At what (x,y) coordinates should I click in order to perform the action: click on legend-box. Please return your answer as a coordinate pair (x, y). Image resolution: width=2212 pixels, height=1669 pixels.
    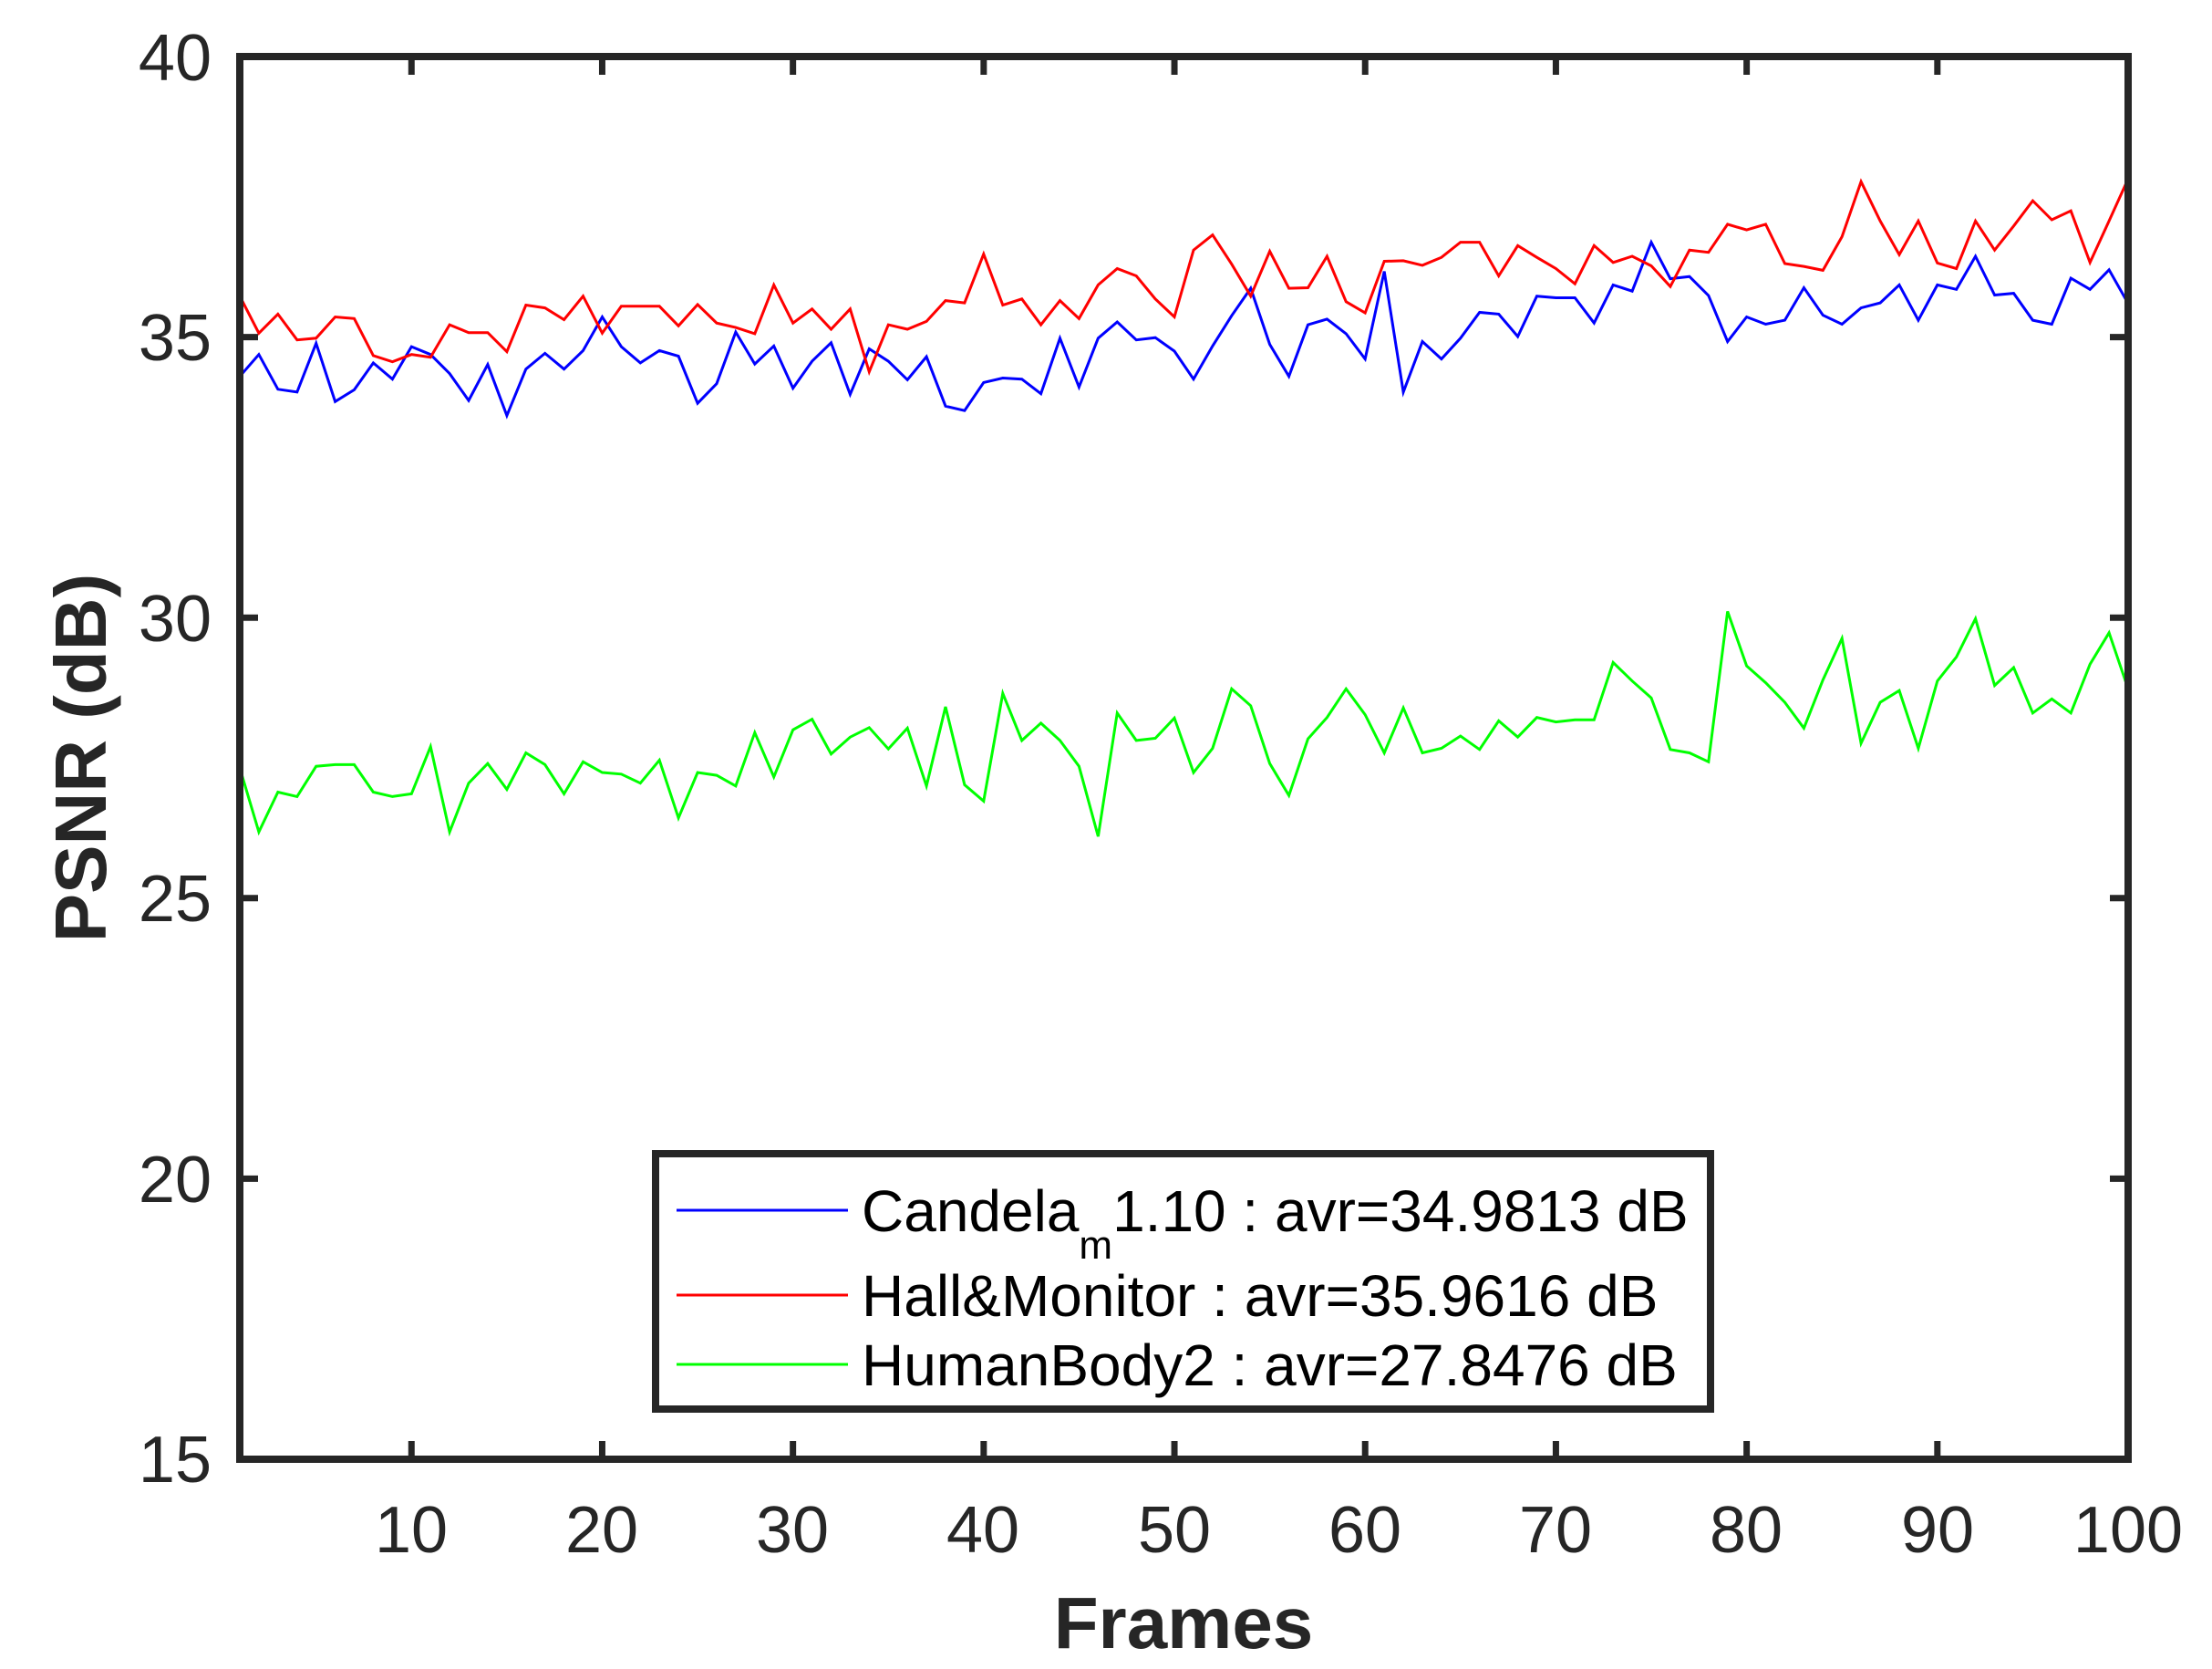
    Looking at the image, I should click on (1183, 1281).